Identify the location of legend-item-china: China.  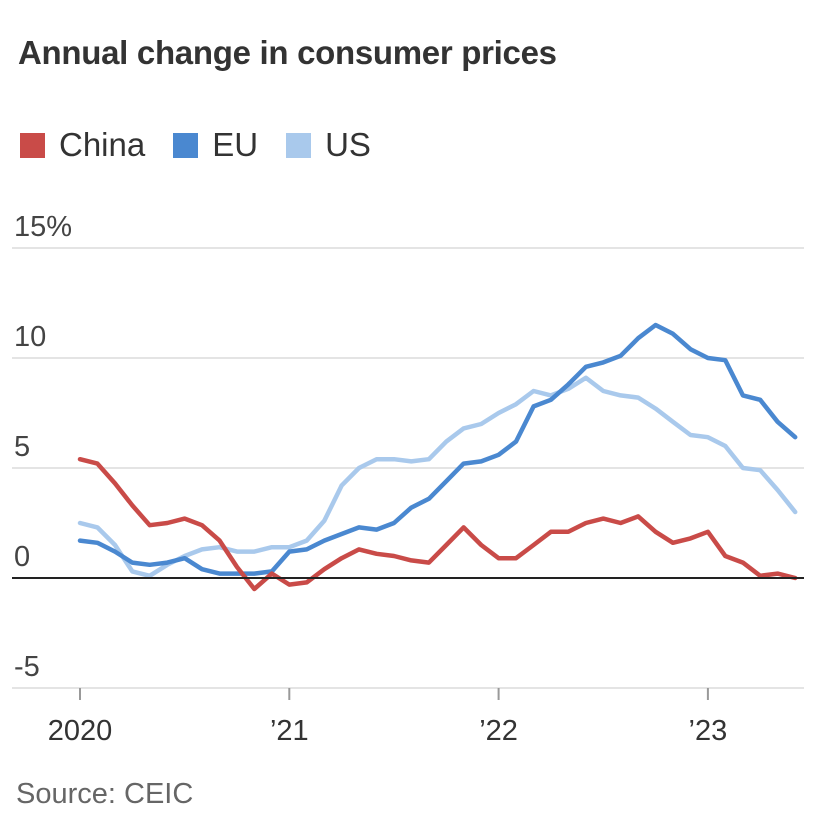
(82, 145).